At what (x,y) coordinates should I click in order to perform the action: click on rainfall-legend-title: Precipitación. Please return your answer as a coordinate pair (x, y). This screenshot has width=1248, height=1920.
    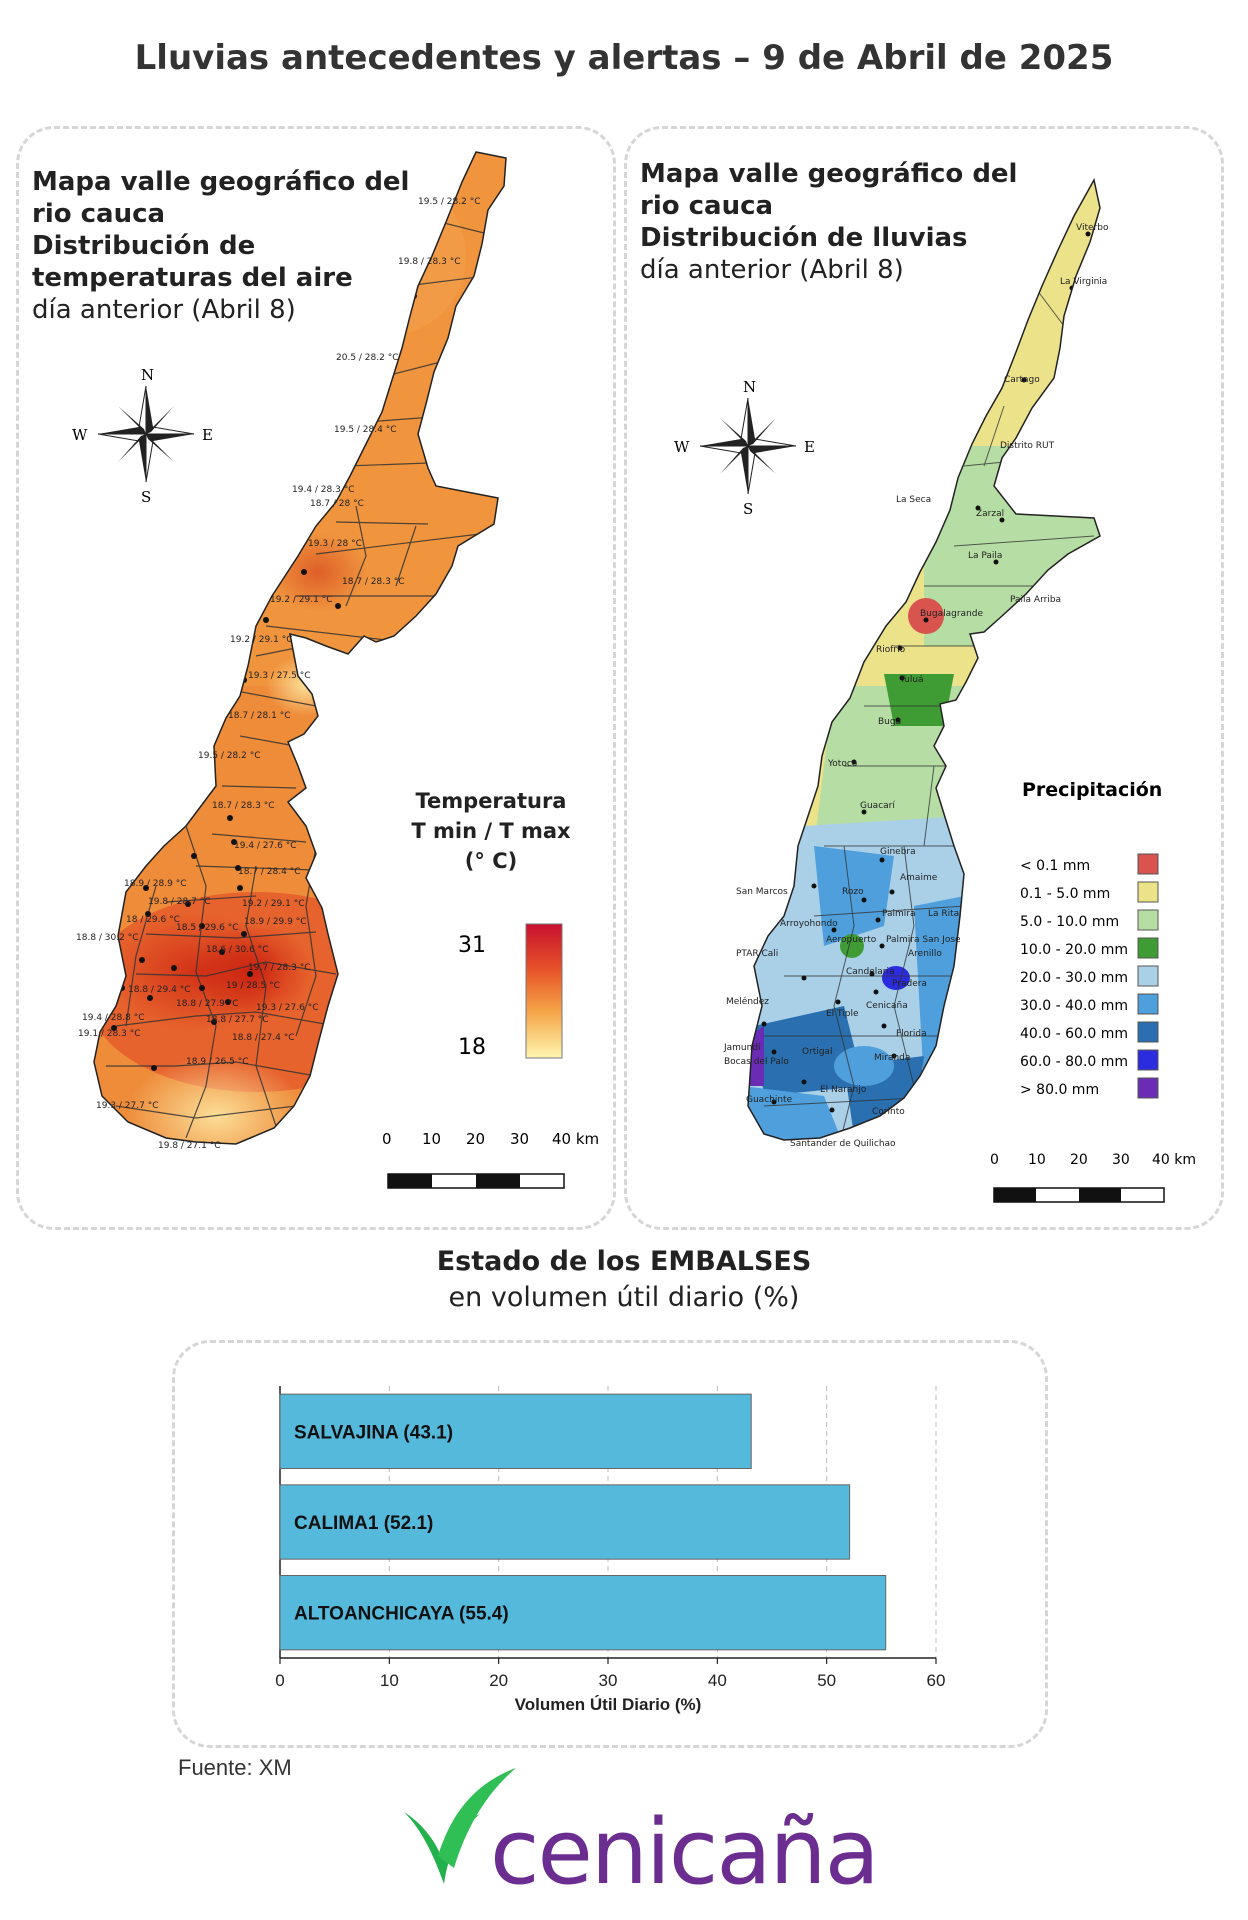
    Looking at the image, I should click on (1092, 790).